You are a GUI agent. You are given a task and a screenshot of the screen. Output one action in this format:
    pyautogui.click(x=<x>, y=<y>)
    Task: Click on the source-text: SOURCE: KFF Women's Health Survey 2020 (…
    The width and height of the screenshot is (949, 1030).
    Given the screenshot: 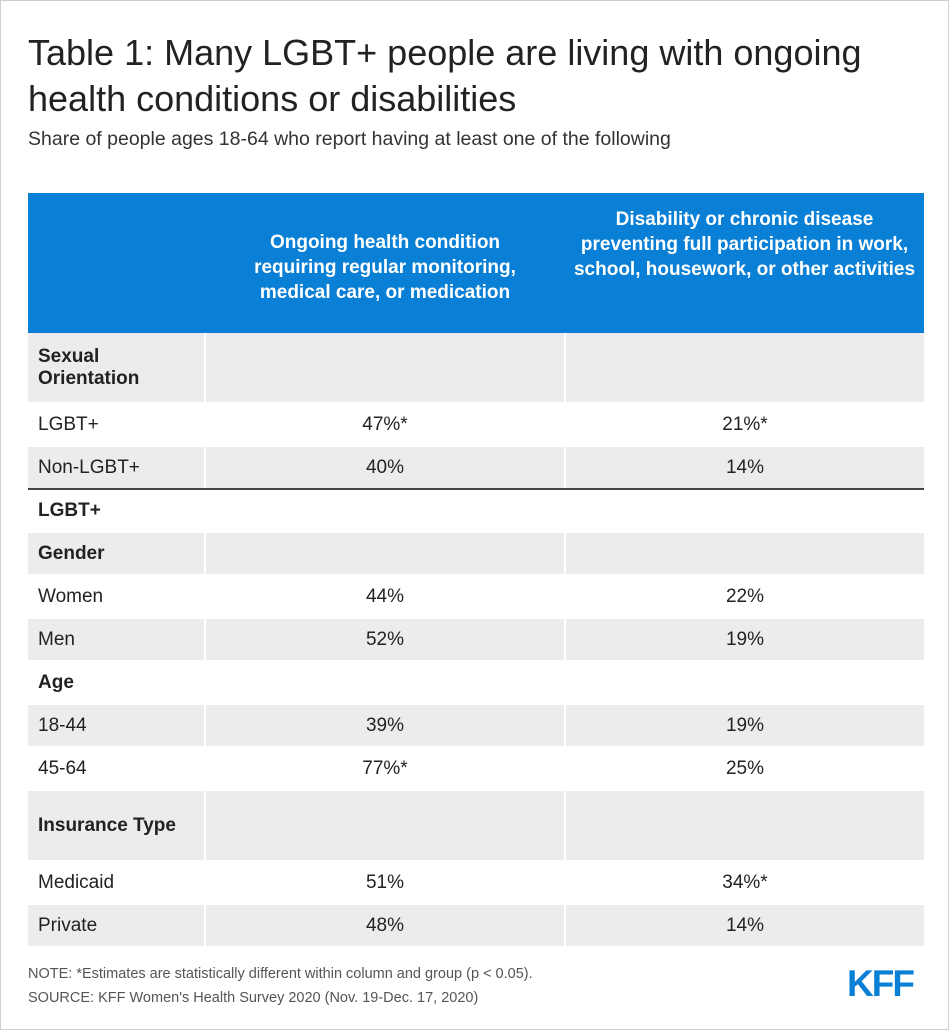 What is the action you would take?
    pyautogui.click(x=253, y=998)
    